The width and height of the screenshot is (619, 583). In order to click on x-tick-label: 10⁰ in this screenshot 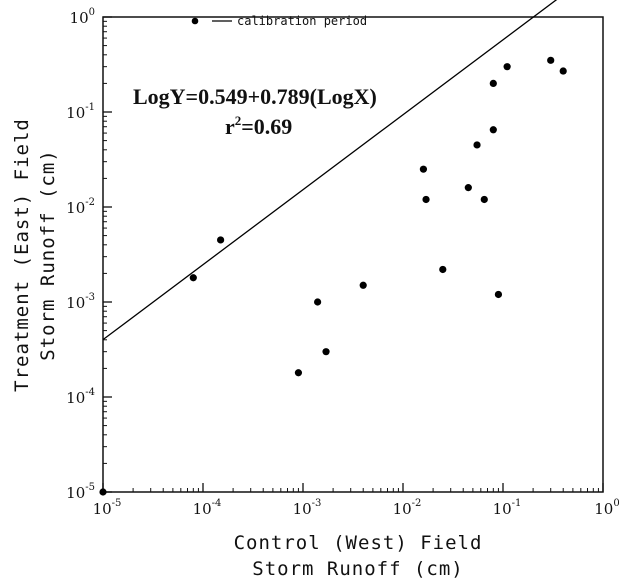, I will do `click(606, 508)`.